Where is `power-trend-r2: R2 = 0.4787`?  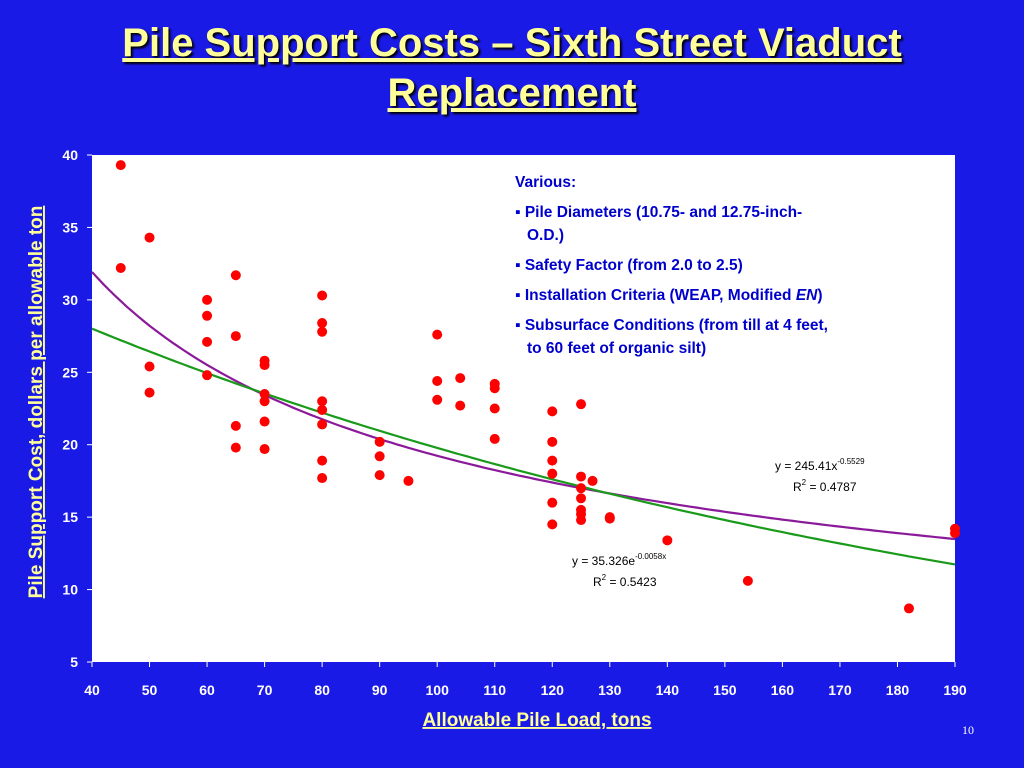
power-trend-r2: R2 = 0.4787 is located at coordinates (825, 486).